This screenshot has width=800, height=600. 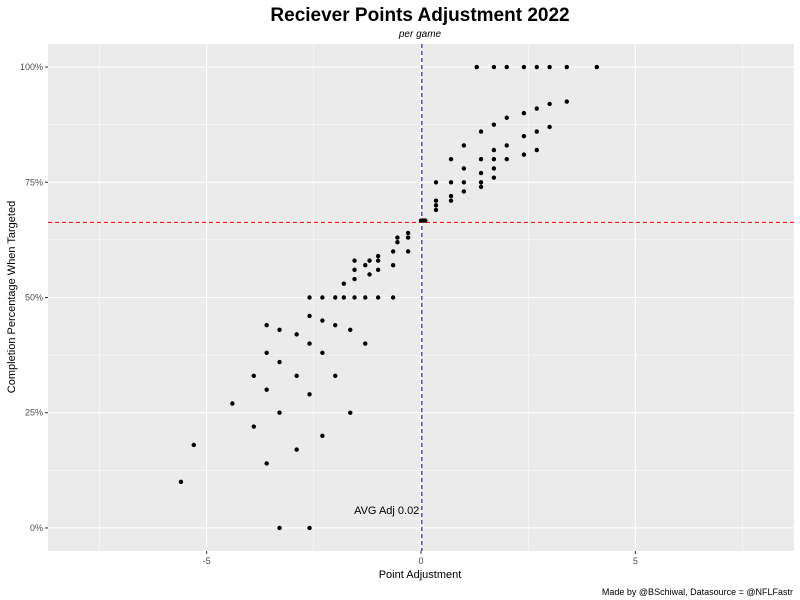 What do you see at coordinates (386, 511) in the screenshot?
I see `avg-adjustment-annotation: AVG Adj 0.02` at bounding box center [386, 511].